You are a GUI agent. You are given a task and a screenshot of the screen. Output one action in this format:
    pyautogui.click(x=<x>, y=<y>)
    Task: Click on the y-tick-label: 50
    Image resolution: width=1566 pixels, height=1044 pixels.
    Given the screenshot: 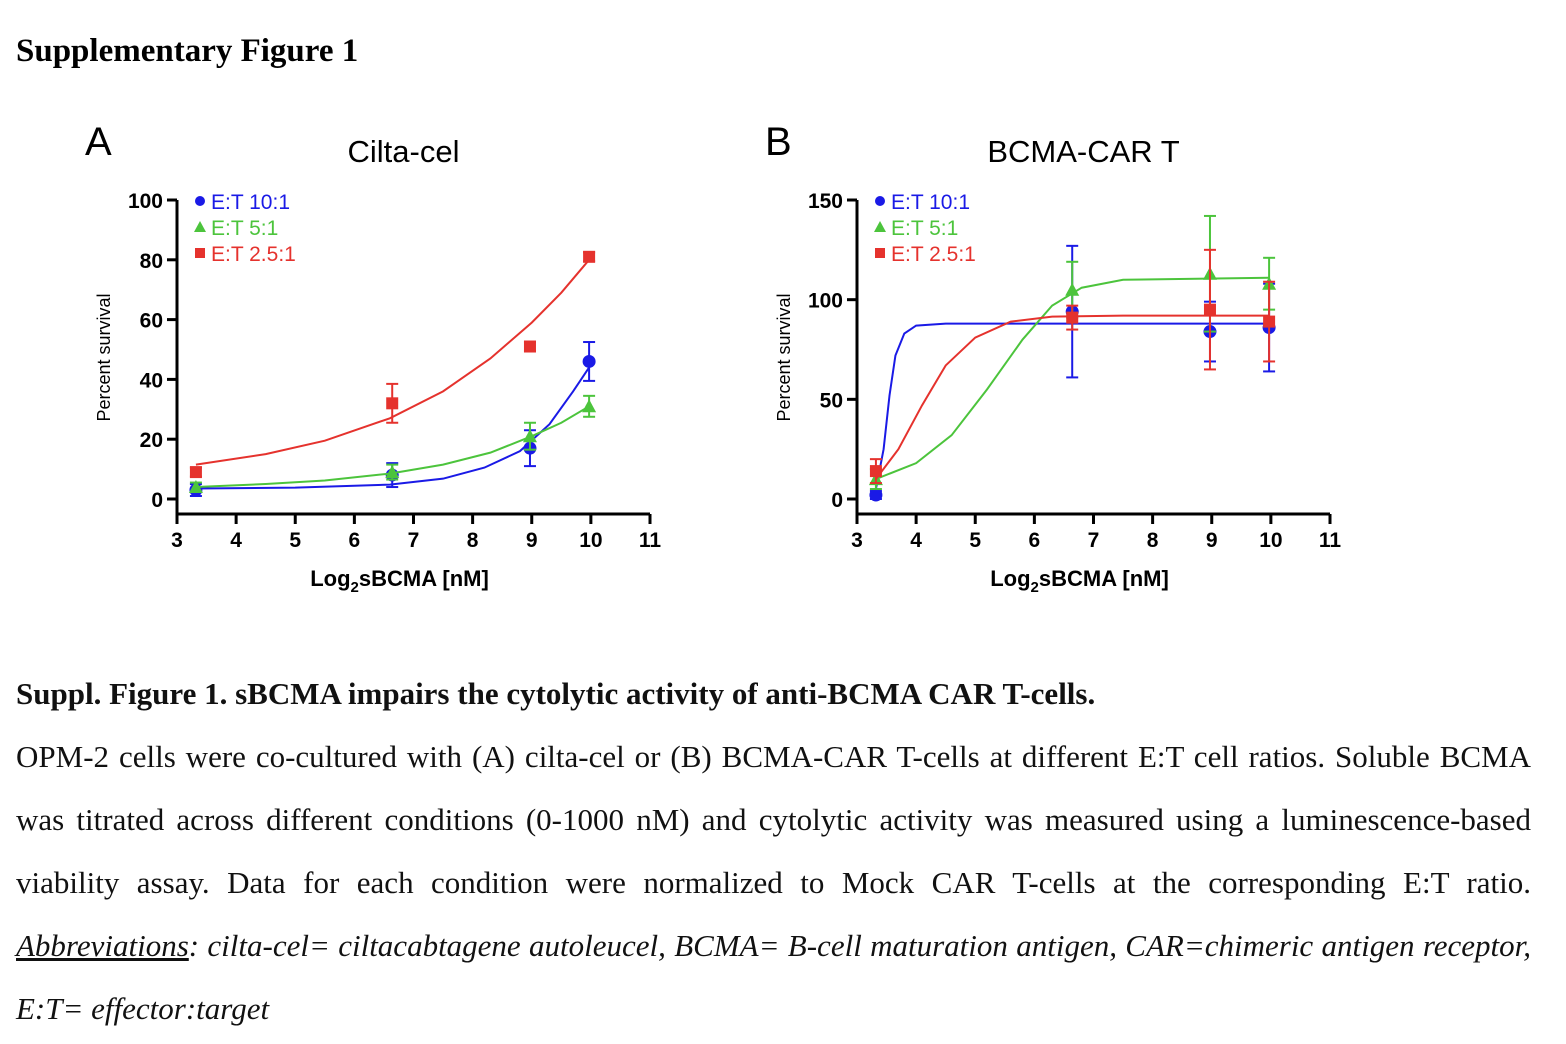 What is the action you would take?
    pyautogui.click(x=831, y=400)
    